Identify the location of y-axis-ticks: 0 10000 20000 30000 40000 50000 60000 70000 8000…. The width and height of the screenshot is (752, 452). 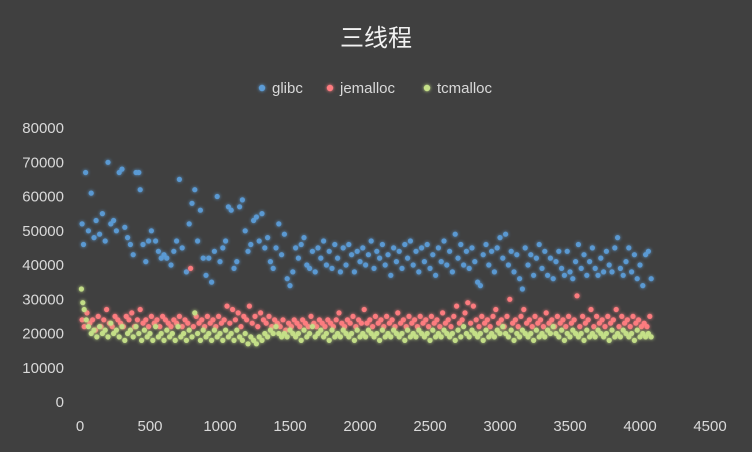
(43, 265).